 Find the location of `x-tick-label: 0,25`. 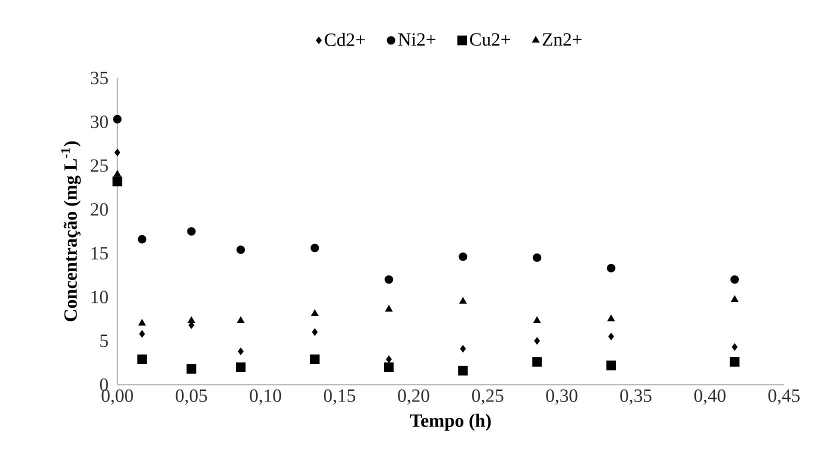

x-tick-label: 0,25 is located at coordinates (488, 397).